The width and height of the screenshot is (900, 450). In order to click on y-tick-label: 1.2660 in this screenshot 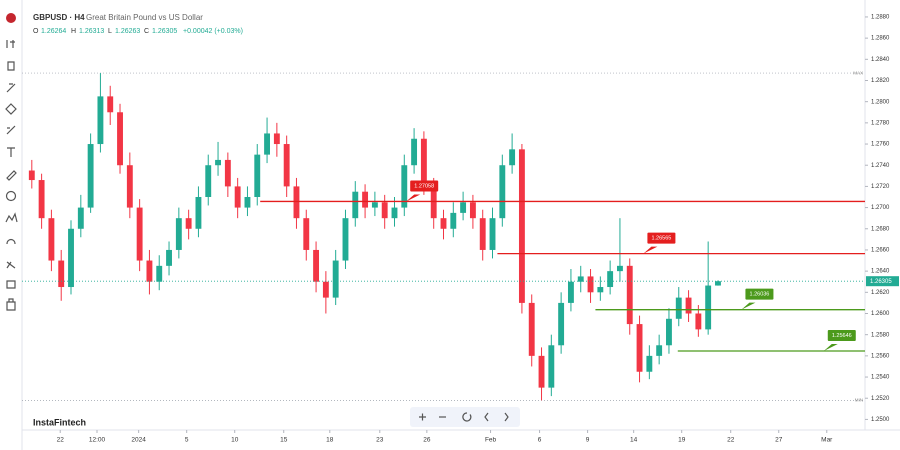, I will do `click(880, 251)`.